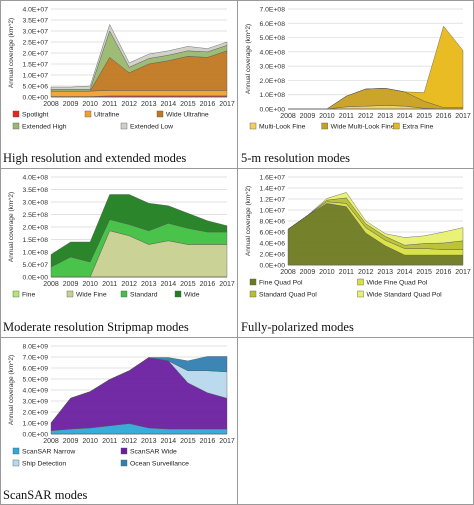  Describe the element at coordinates (272, 255) in the screenshot. I see `y-tick-label: 2.0E+06` at that location.